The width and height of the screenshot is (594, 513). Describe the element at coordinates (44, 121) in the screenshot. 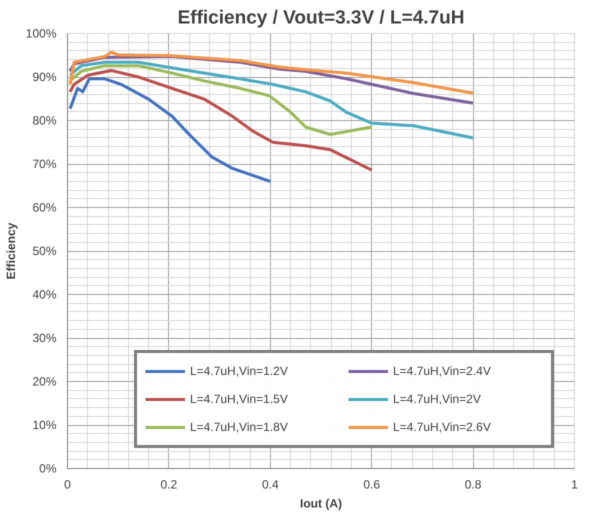

I see `y-tick-label: 80%` at that location.